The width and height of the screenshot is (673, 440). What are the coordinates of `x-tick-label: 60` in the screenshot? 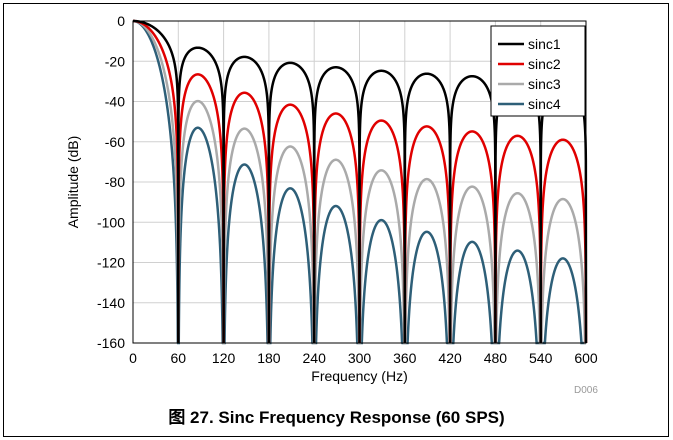 It's located at (179, 358).